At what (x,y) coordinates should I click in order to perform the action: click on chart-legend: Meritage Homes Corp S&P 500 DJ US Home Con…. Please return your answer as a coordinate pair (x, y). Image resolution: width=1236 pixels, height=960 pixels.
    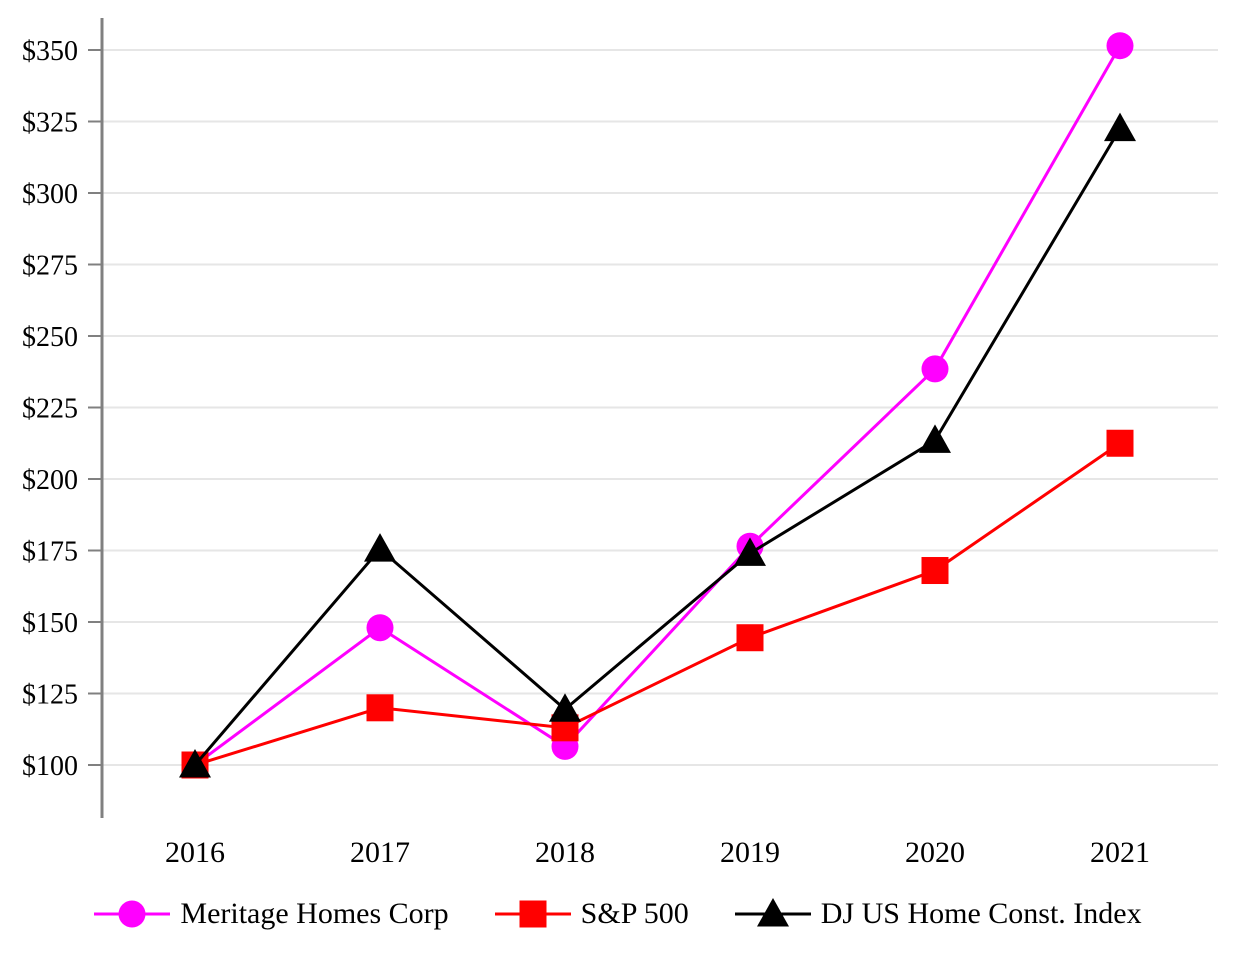
    Looking at the image, I should click on (618, 914).